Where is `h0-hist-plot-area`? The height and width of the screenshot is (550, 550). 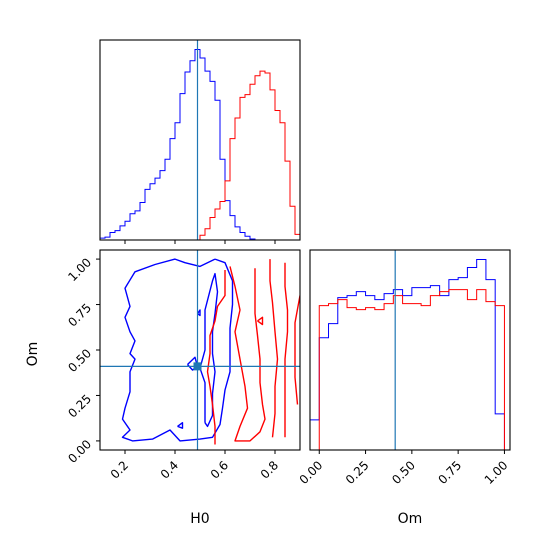 h0-hist-plot-area is located at coordinates (200, 144).